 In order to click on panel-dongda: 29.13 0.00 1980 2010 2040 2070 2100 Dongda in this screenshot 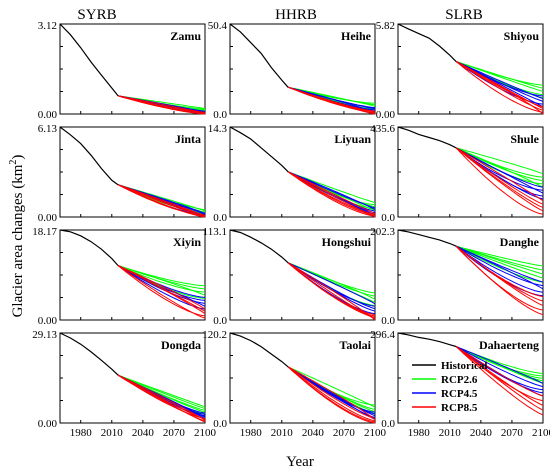, I will do `click(124, 384)`.